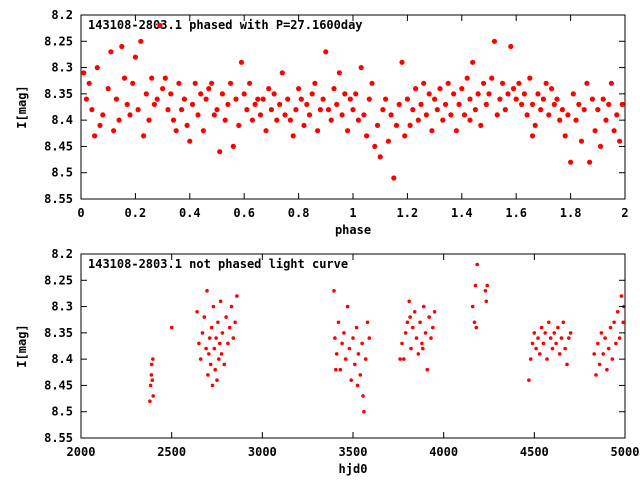 The width and height of the screenshot is (640, 480). I want to click on y-tick-label: 8.3, so click(62, 68).